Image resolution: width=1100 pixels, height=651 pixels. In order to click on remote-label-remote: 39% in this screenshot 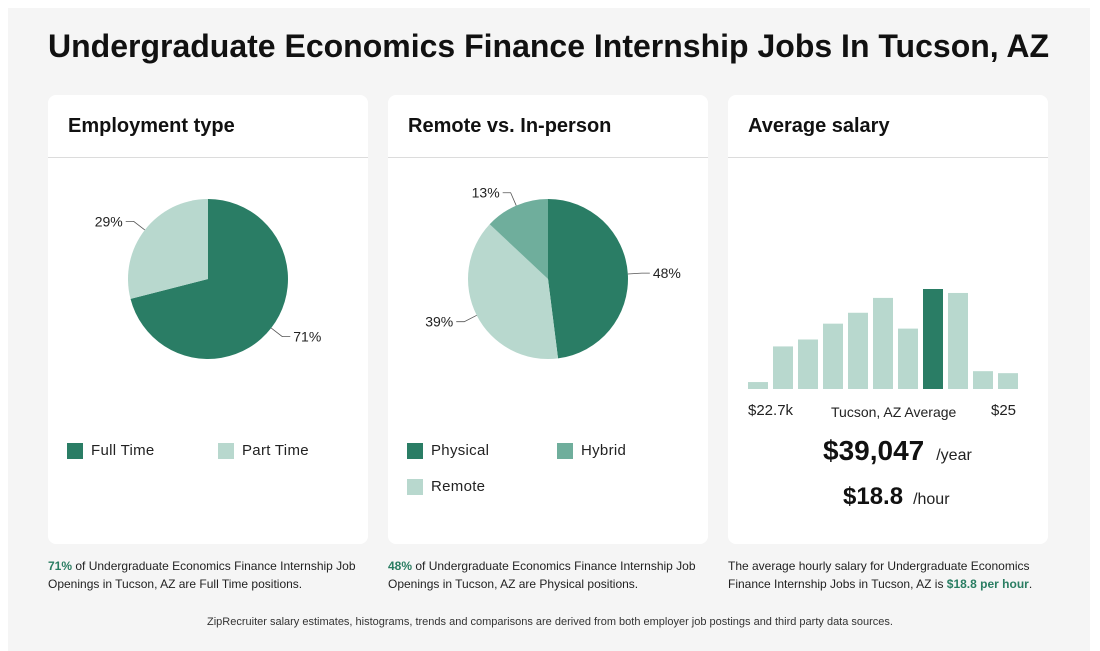, I will do `click(439, 322)`.